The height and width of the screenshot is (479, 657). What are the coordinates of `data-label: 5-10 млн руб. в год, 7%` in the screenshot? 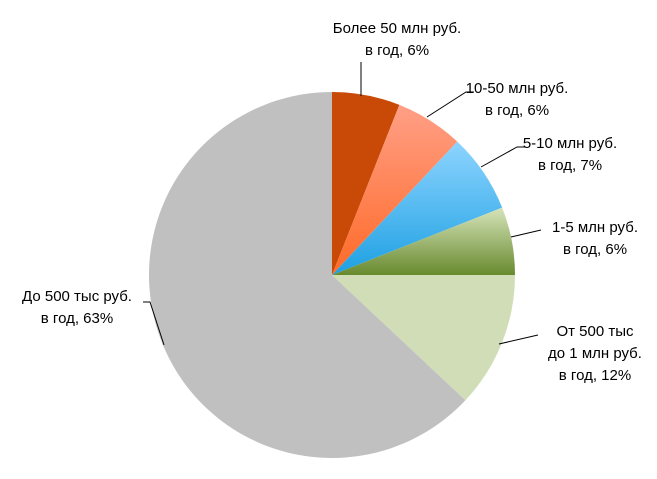 It's located at (570, 154).